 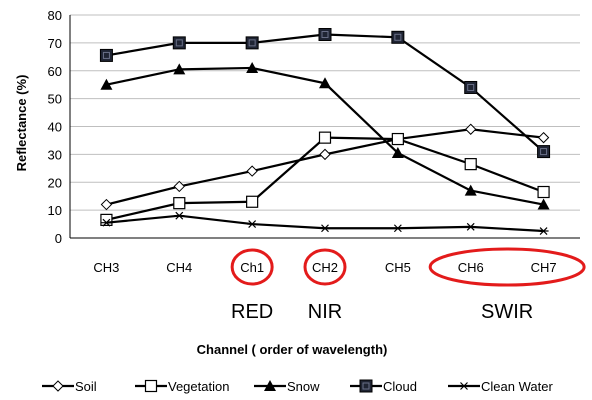 I want to click on y-tick-label: 70, so click(x=55, y=43).